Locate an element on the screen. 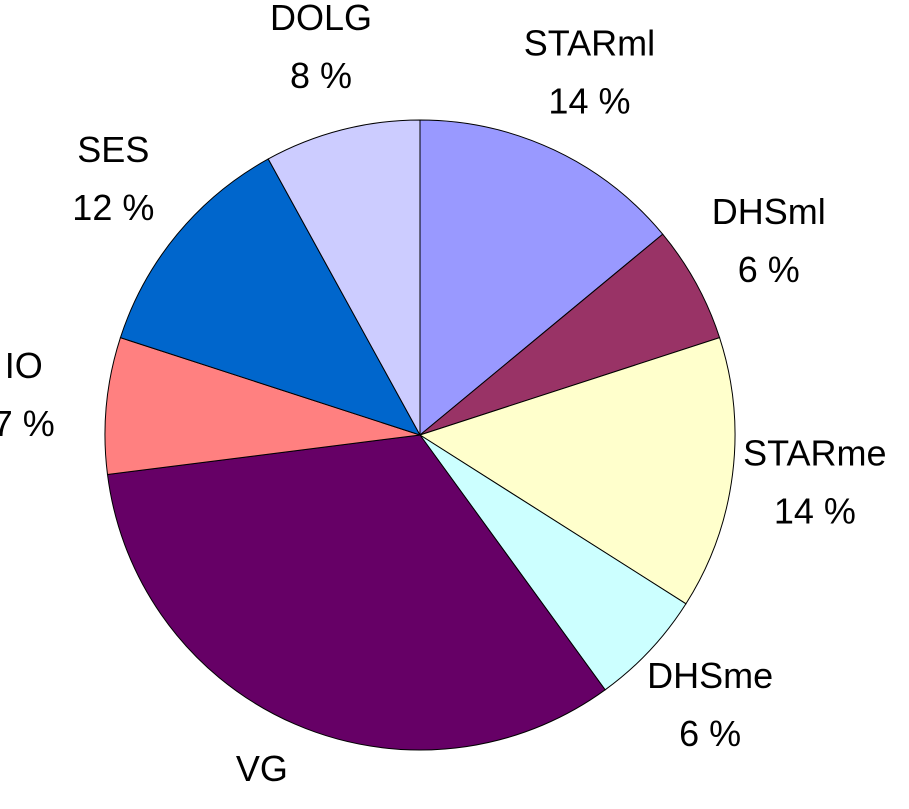 Image resolution: width=909 pixels, height=809 pixels. slice-name: VG is located at coordinates (262, 768).